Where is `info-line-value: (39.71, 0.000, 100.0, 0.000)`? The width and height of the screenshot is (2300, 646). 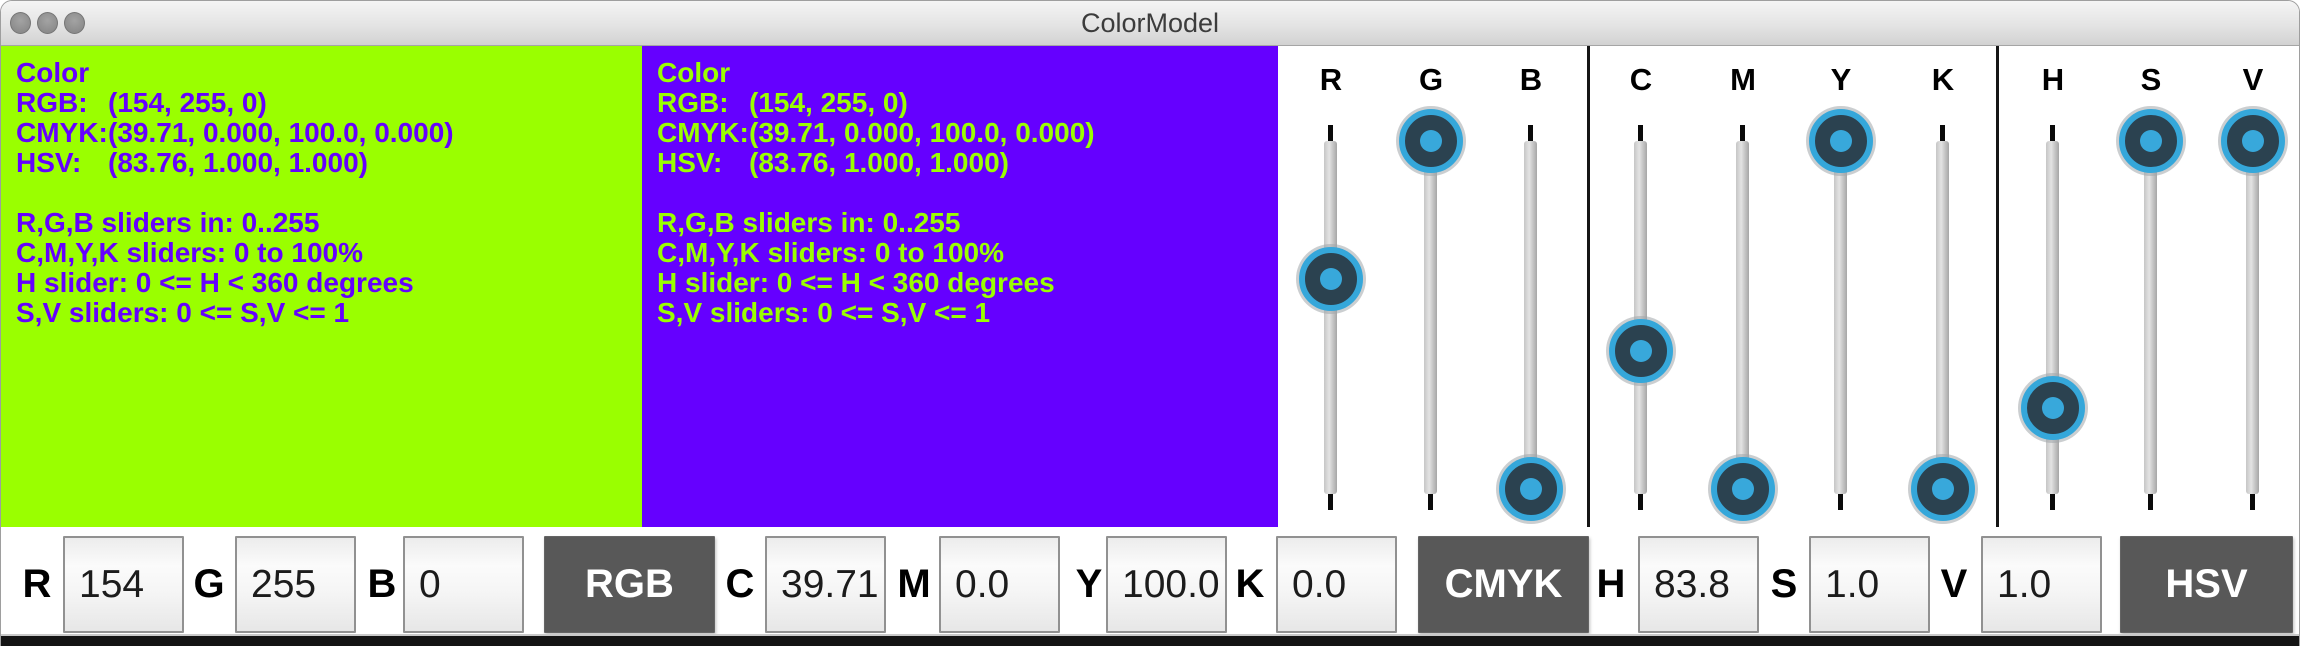
info-line-value: (39.71, 0.000, 100.0, 0.000) is located at coordinates (281, 132).